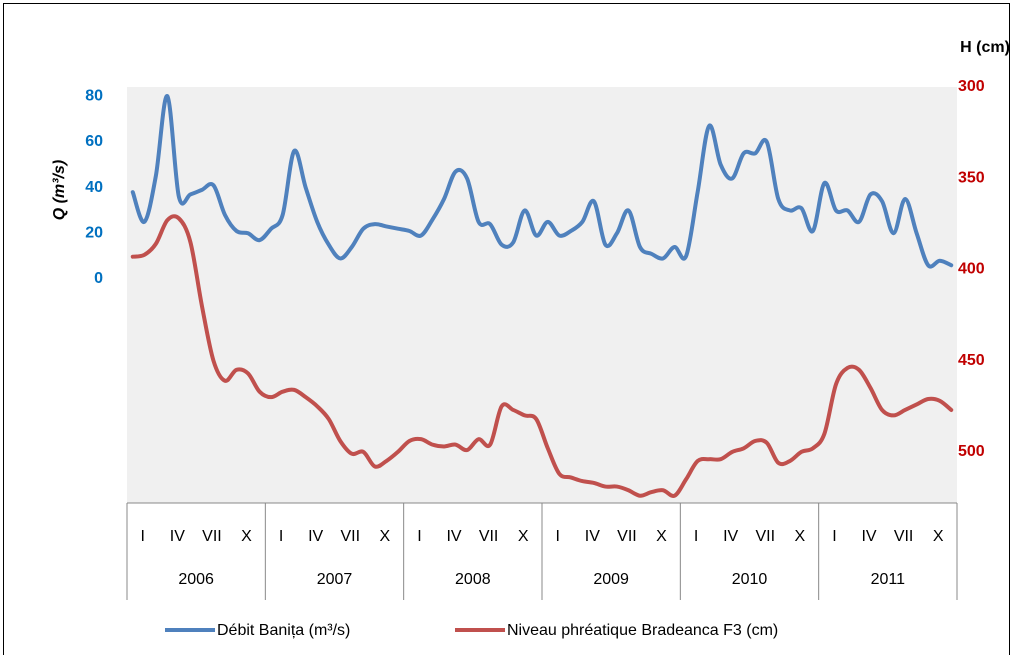  What do you see at coordinates (971, 451) in the screenshot?
I see `y2-tick-label: 500` at bounding box center [971, 451].